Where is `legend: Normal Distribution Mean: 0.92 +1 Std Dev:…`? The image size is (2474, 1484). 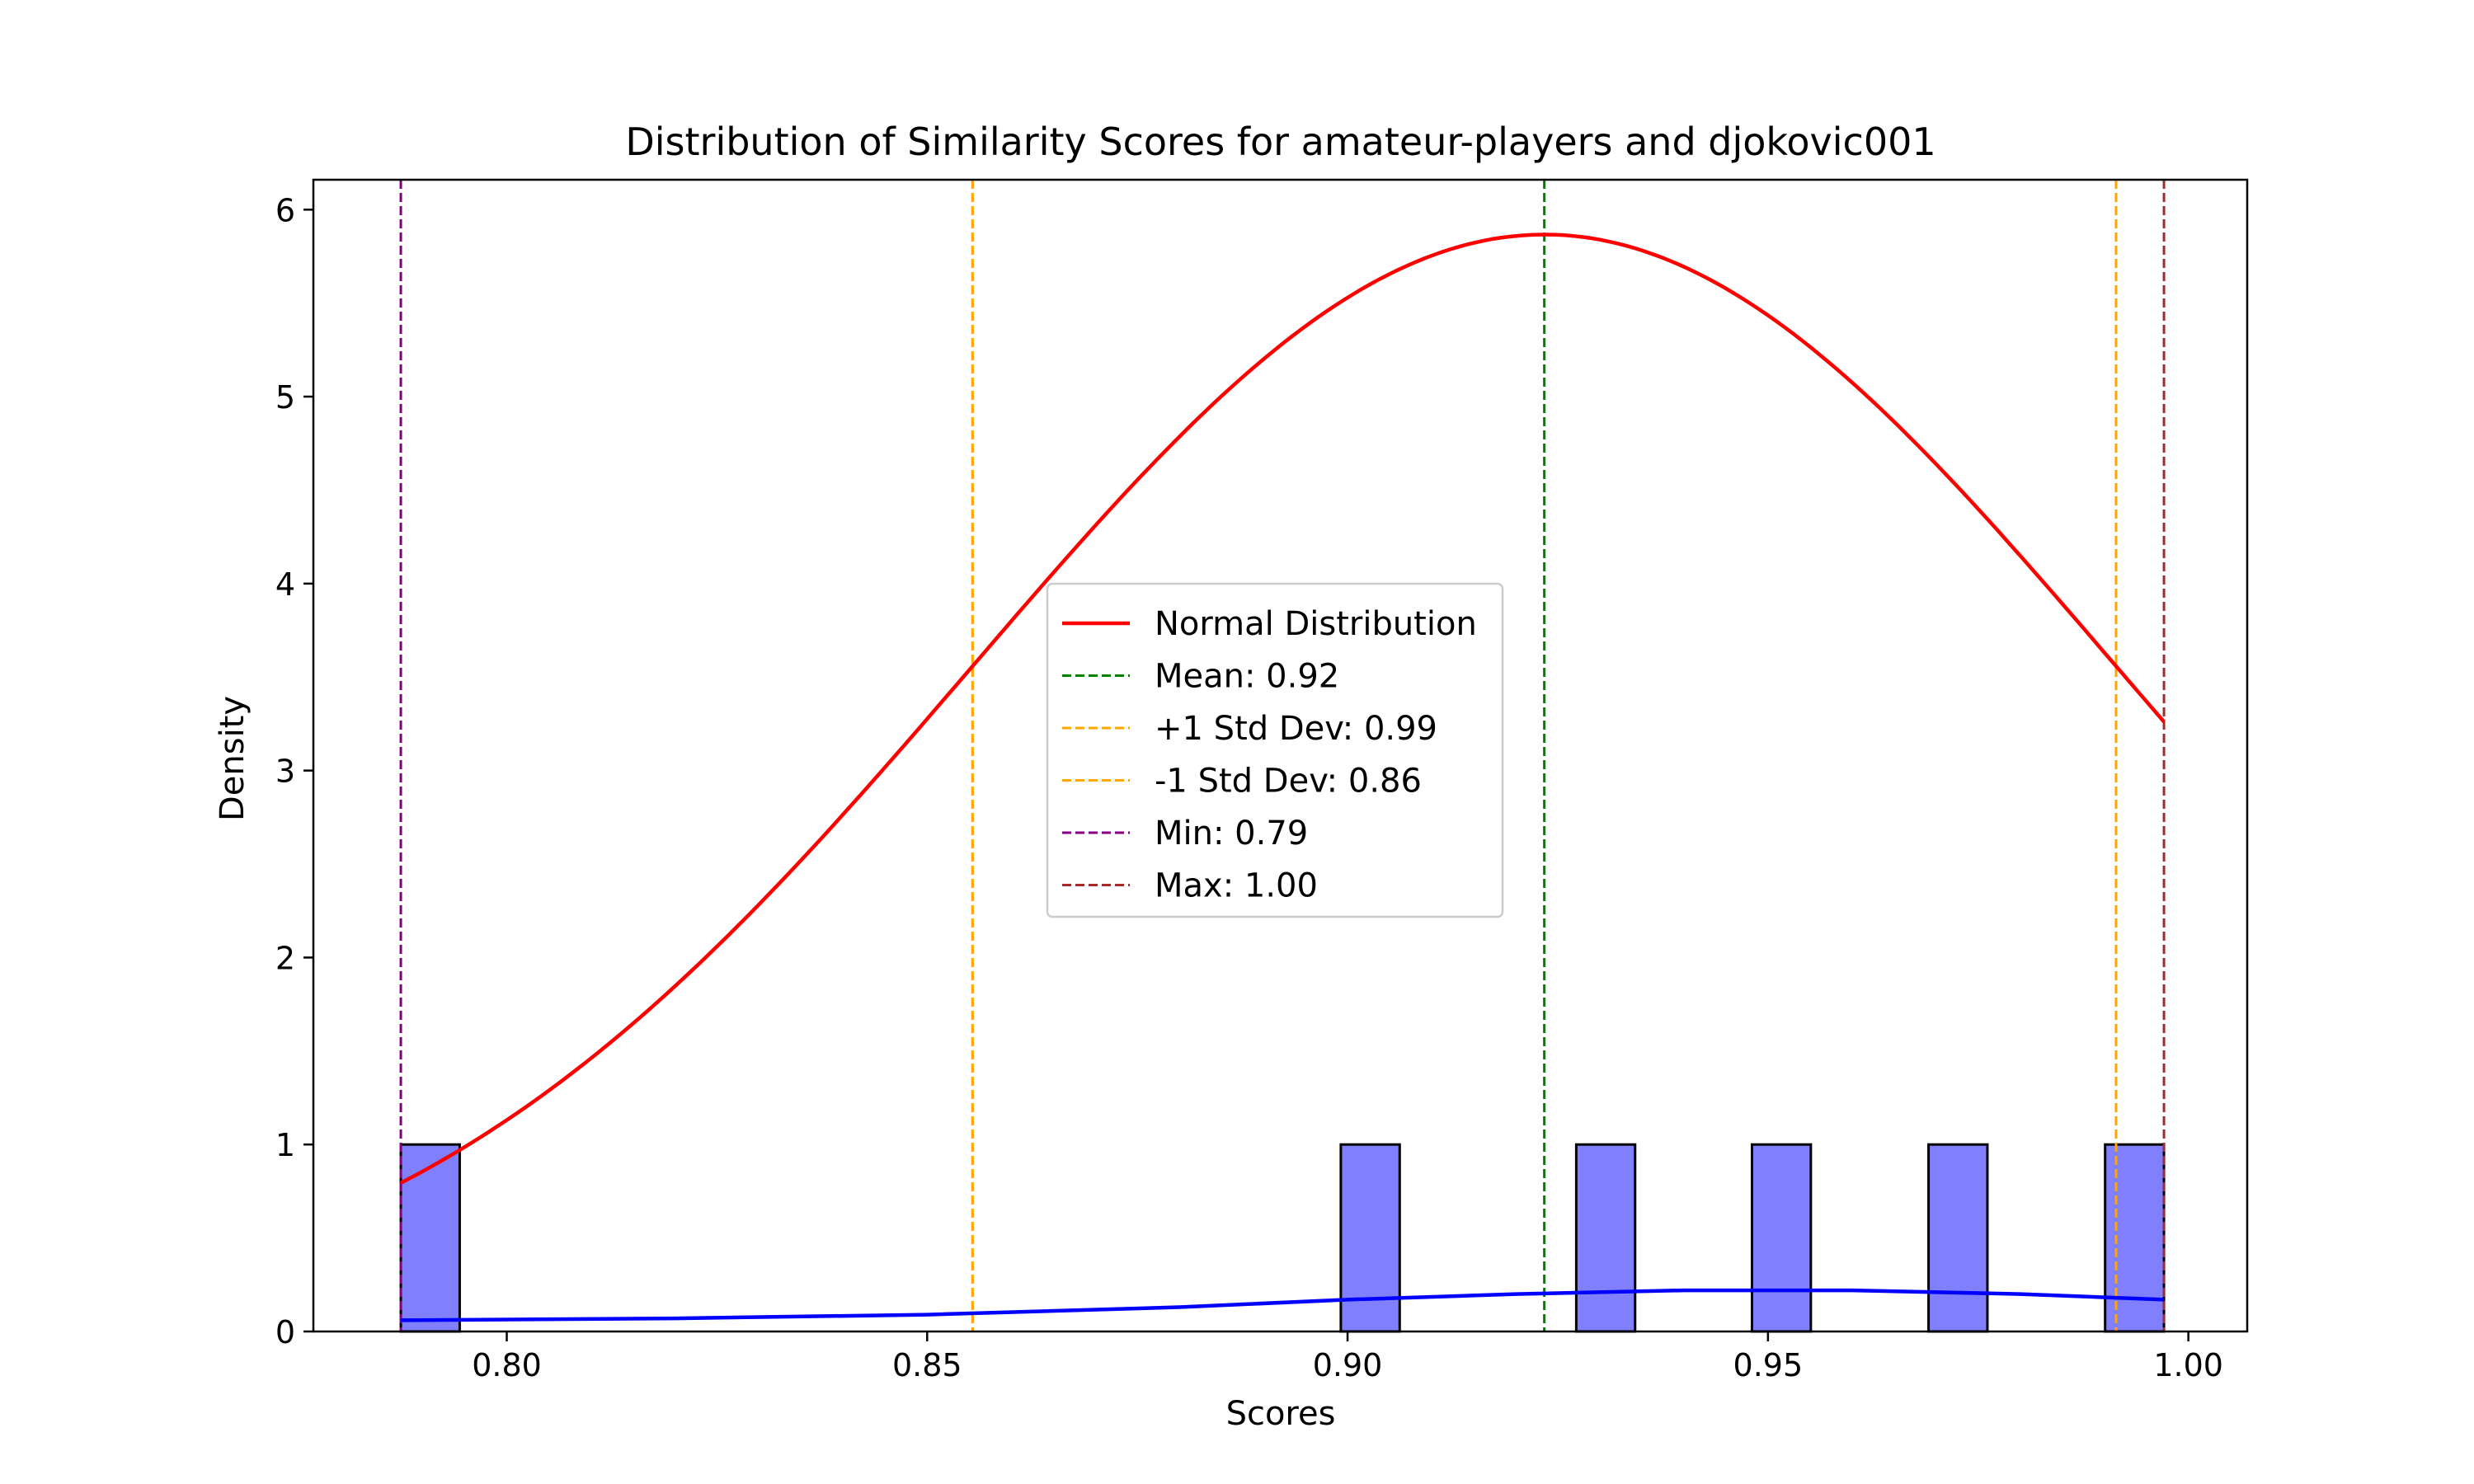 legend: Normal Distribution Mean: 0.92 +1 Std Dev:… is located at coordinates (1275, 750).